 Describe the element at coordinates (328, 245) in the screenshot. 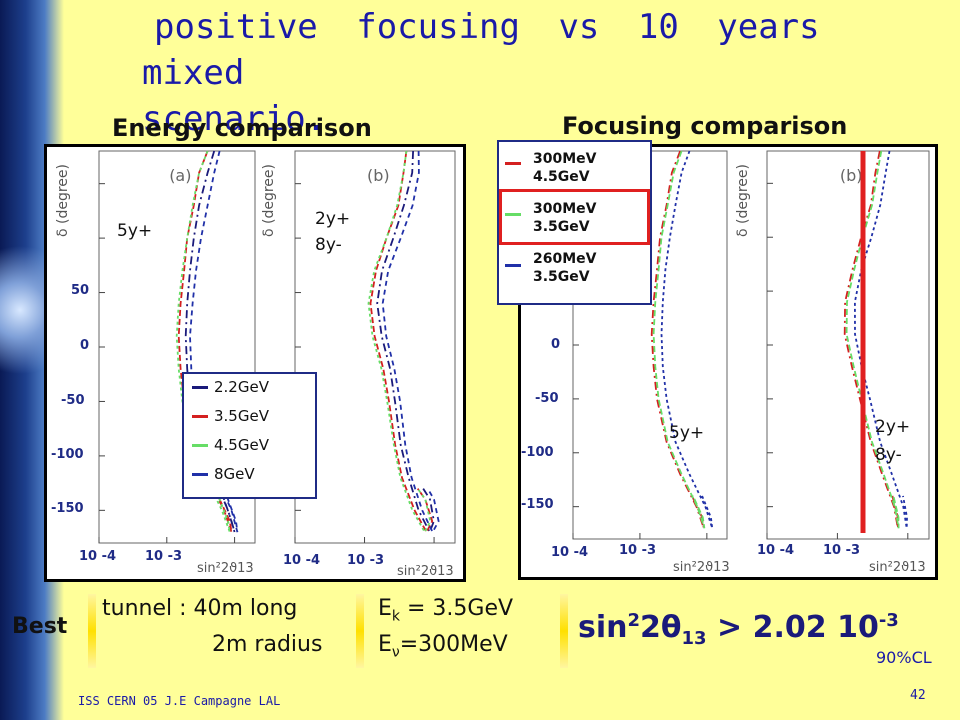

I see `energy-label-8y: 8y-` at that location.